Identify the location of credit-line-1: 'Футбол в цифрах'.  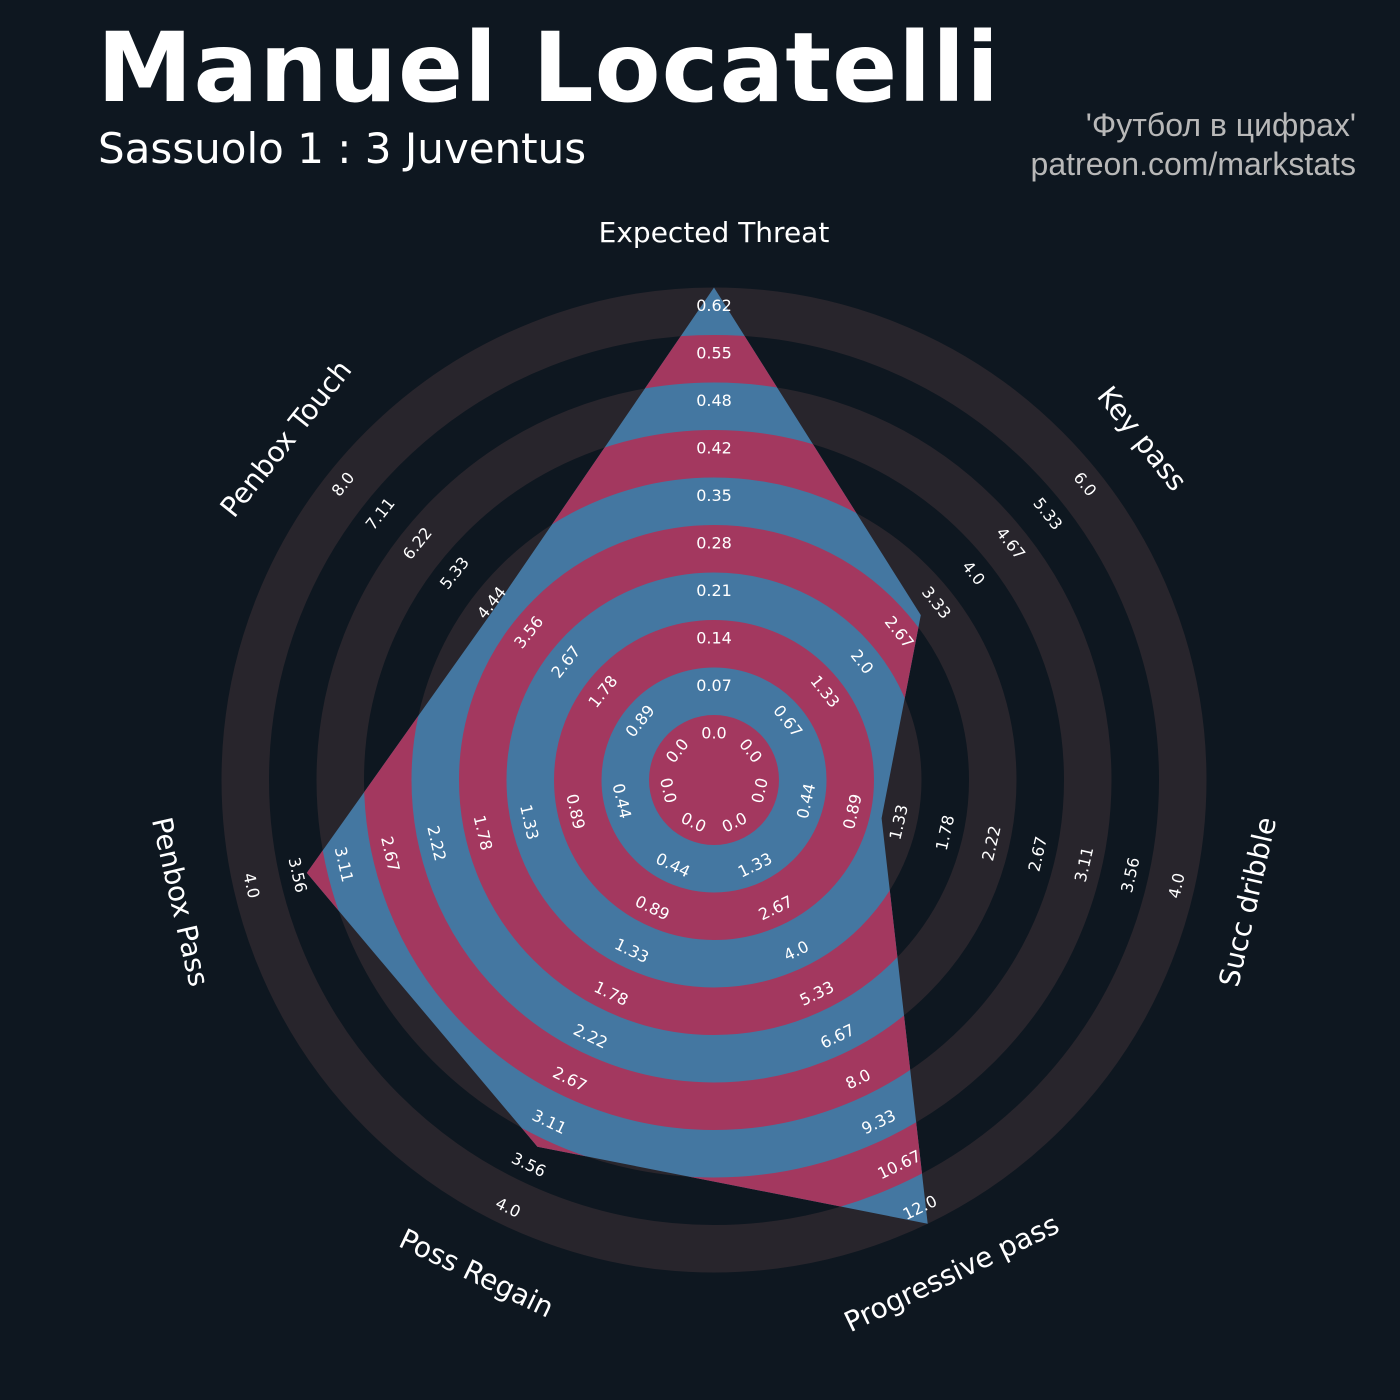
(1220, 125).